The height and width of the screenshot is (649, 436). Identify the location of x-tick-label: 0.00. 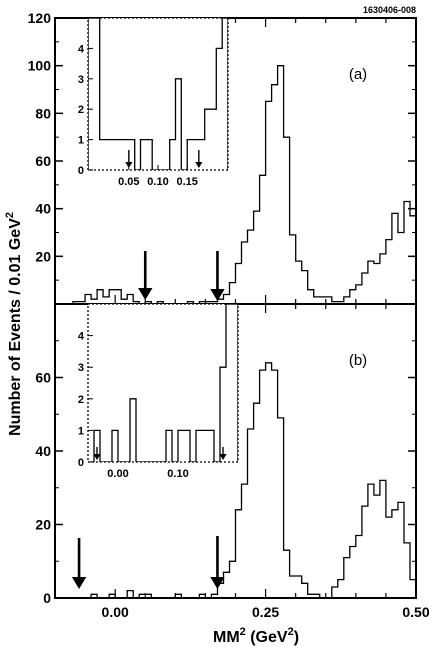
(115, 612).